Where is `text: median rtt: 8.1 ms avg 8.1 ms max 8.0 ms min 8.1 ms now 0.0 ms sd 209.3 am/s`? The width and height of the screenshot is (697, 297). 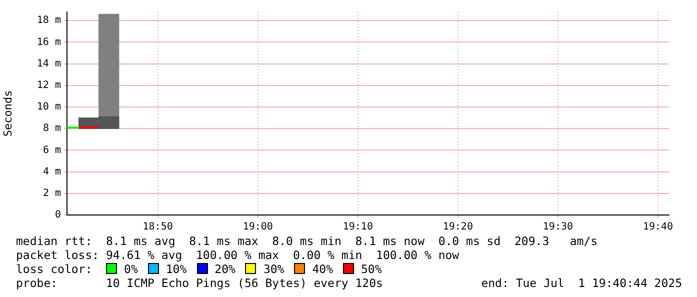 text: median rtt: 8.1 ms avg 8.1 ms max 8.0 ms min 8.1 ms now 0.0 ms sd 209.3 am/s is located at coordinates (307, 241).